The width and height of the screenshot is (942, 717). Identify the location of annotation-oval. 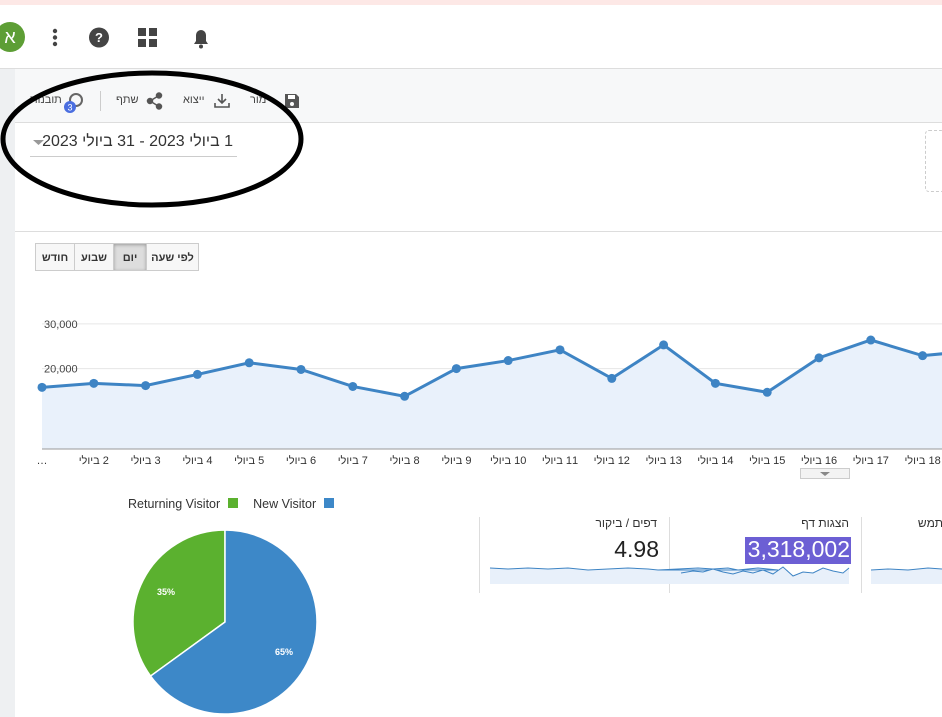
(152, 139).